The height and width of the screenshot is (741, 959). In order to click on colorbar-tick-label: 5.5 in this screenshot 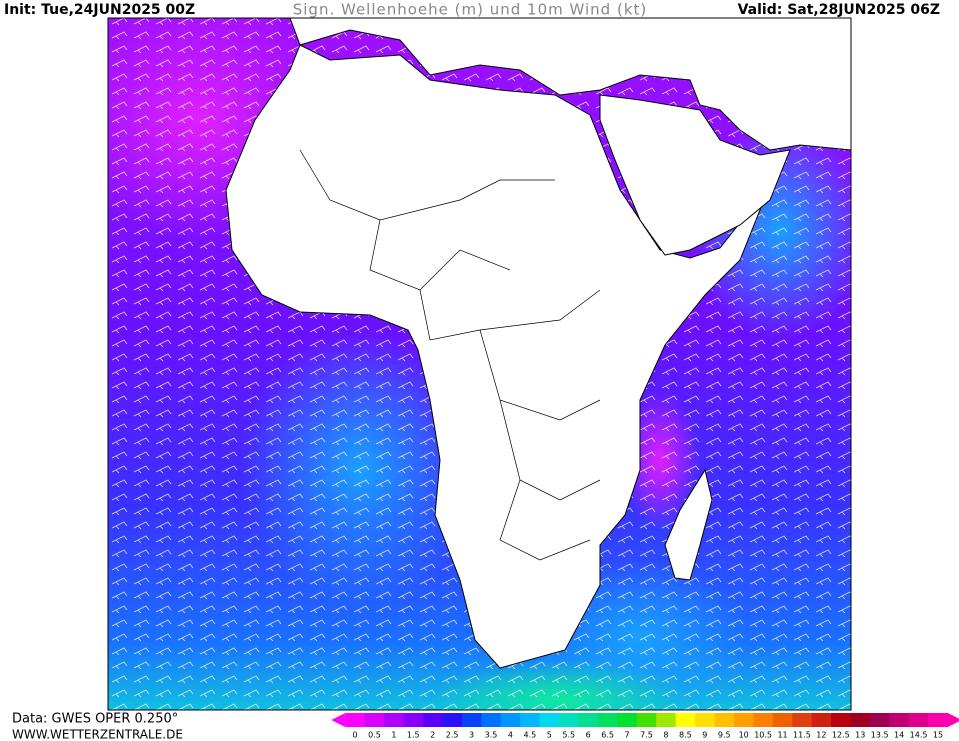, I will do `click(568, 735)`.